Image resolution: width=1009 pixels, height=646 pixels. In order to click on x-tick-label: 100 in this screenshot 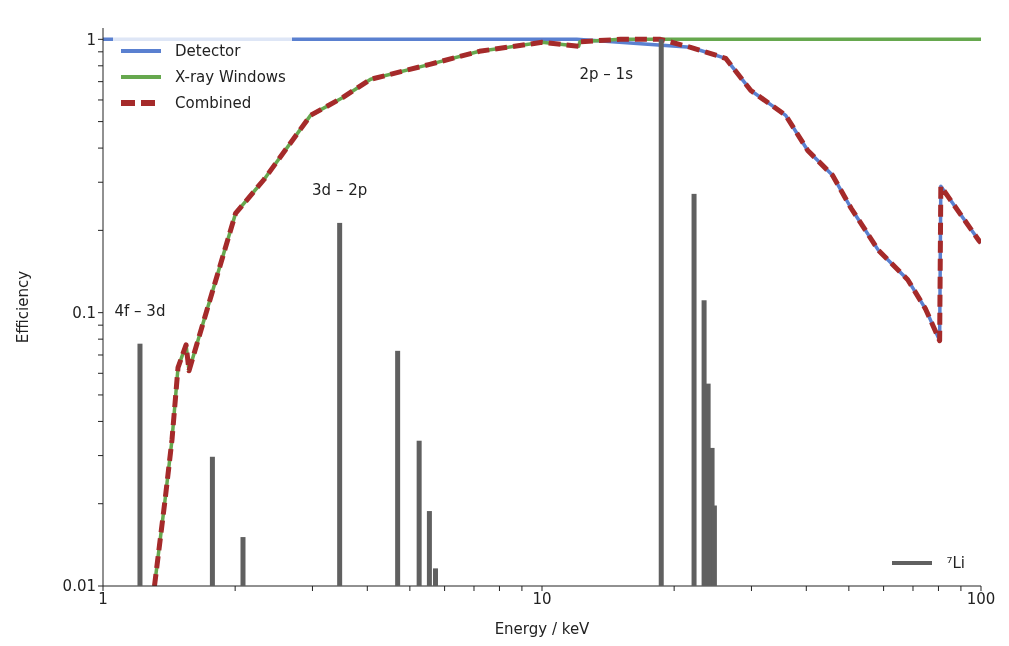, I will do `click(981, 598)`.